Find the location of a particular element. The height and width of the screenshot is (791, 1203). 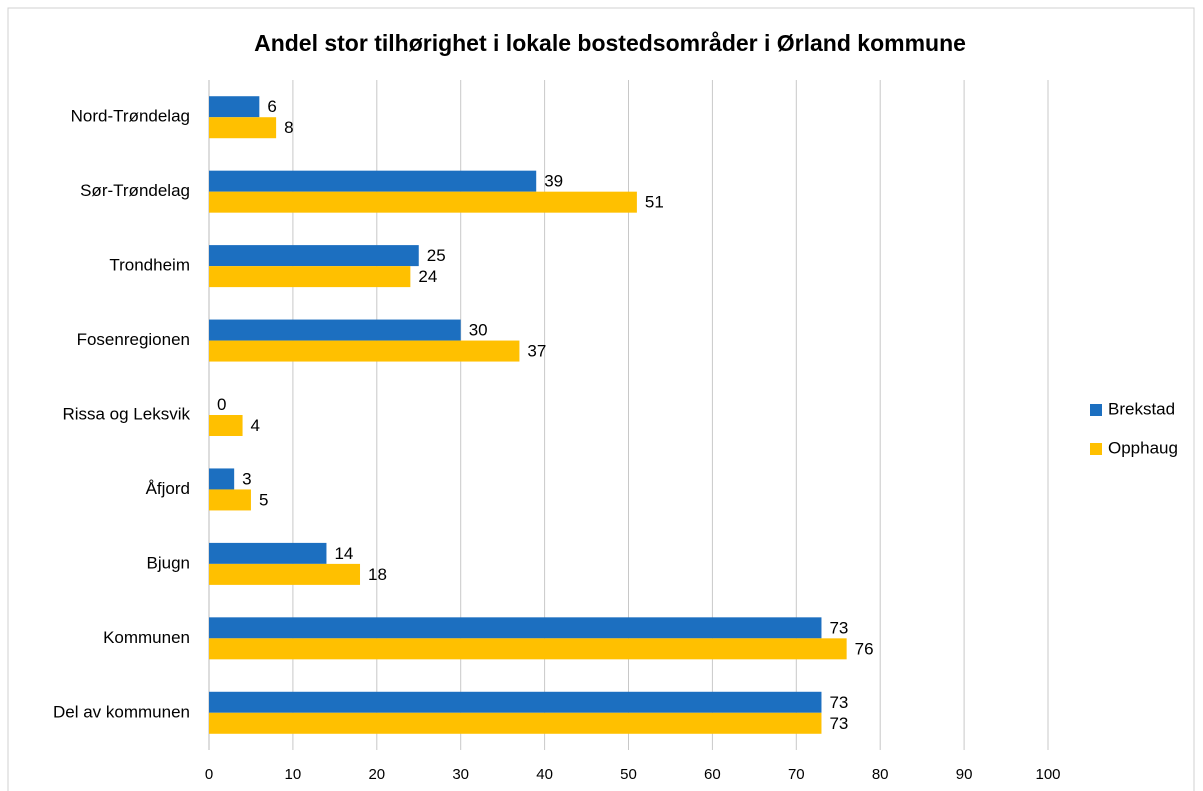

data-label: 8 is located at coordinates (288, 127).